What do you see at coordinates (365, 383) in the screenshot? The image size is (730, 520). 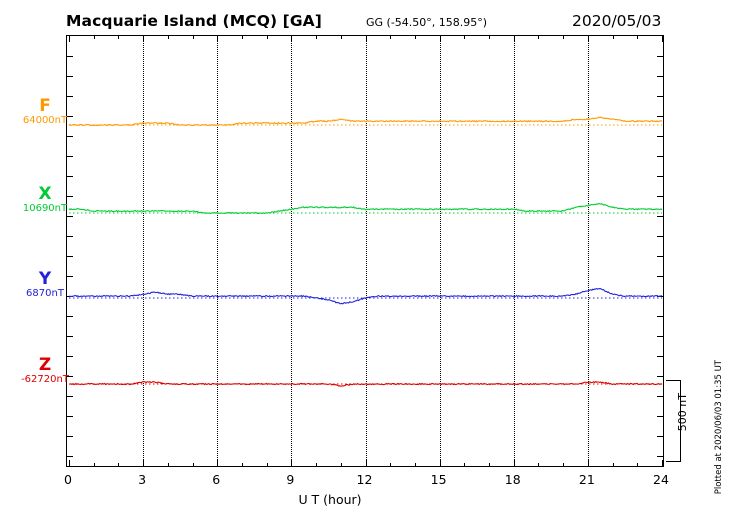 I see `trace-Z` at bounding box center [365, 383].